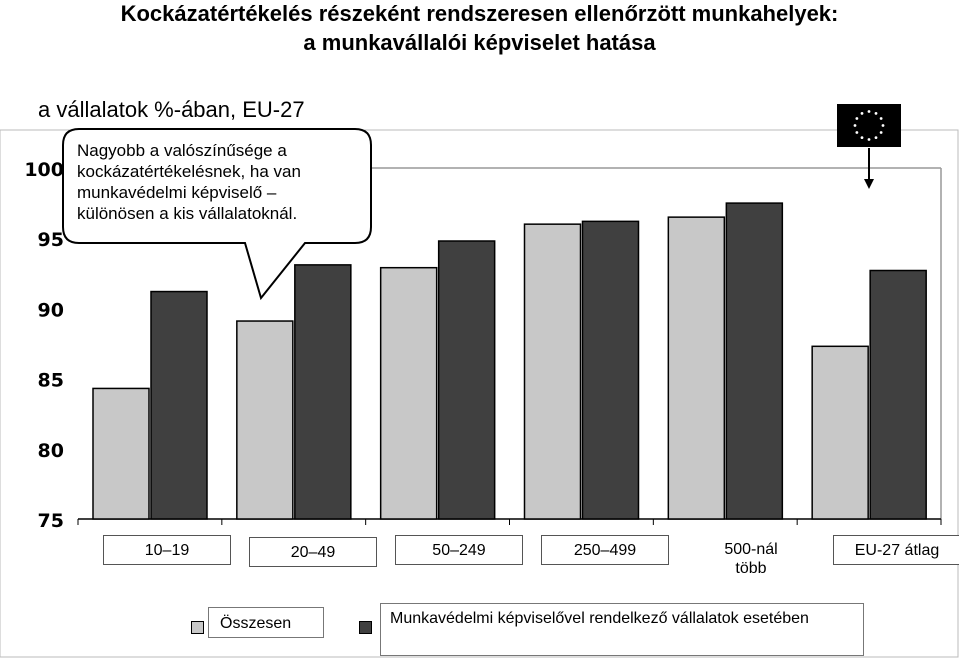 The width and height of the screenshot is (959, 658). What do you see at coordinates (869, 184) in the screenshot?
I see `arrow-down-icon` at bounding box center [869, 184].